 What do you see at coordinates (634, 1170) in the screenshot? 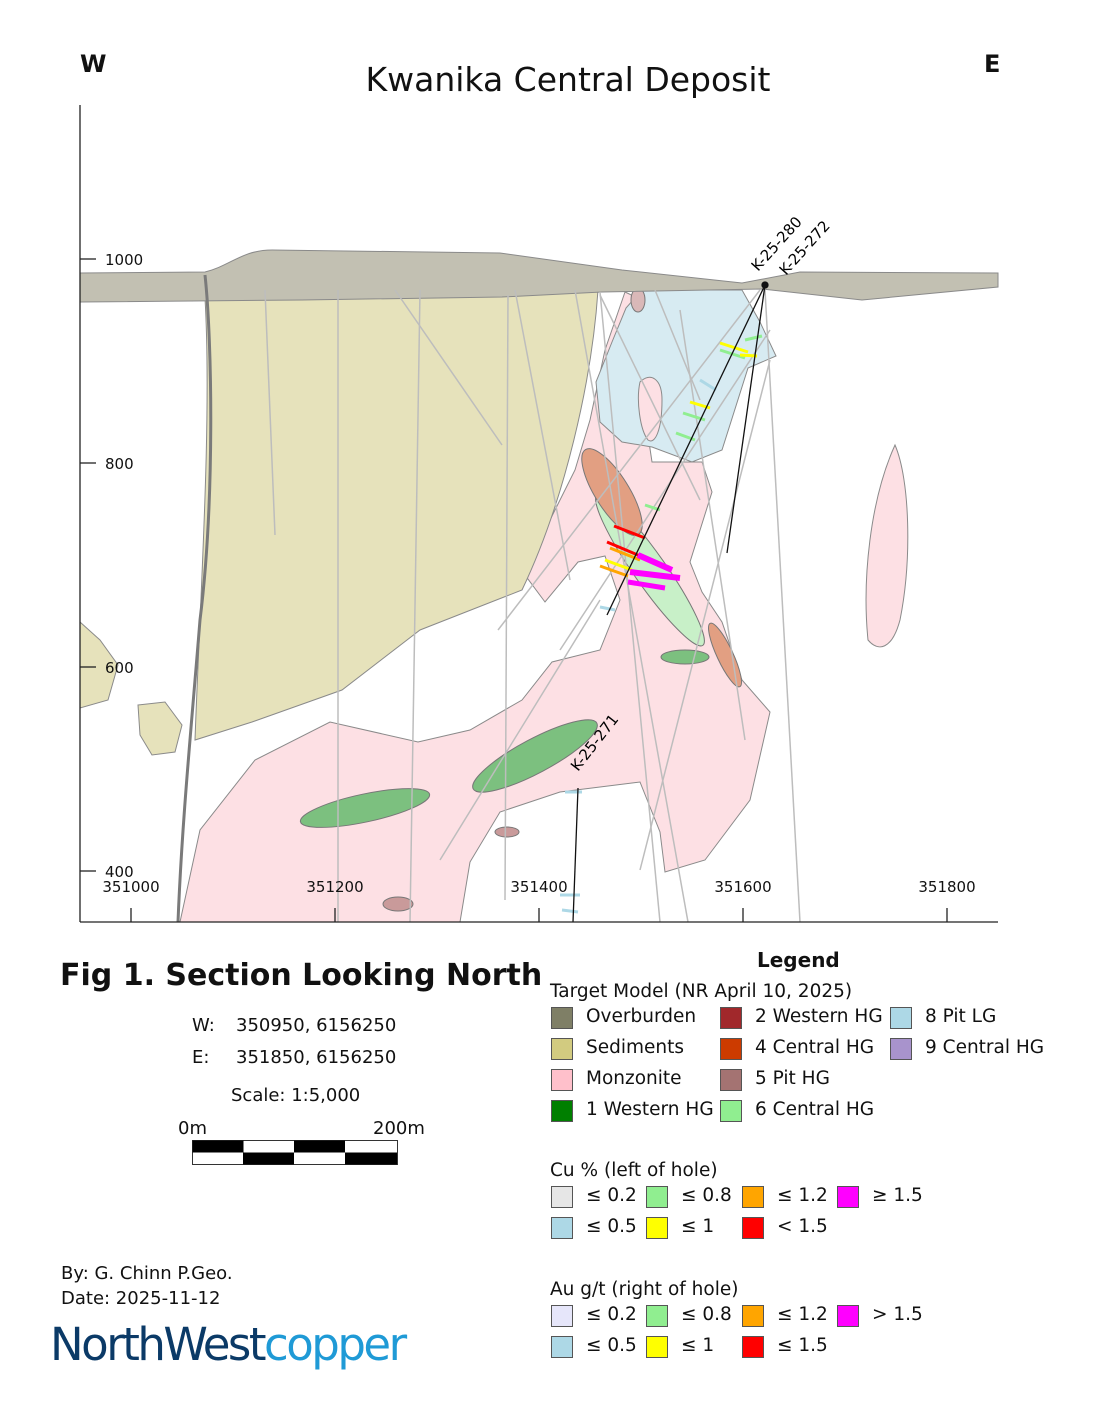
I see `cu-heading: Cu % (left of hole)` at bounding box center [634, 1170].